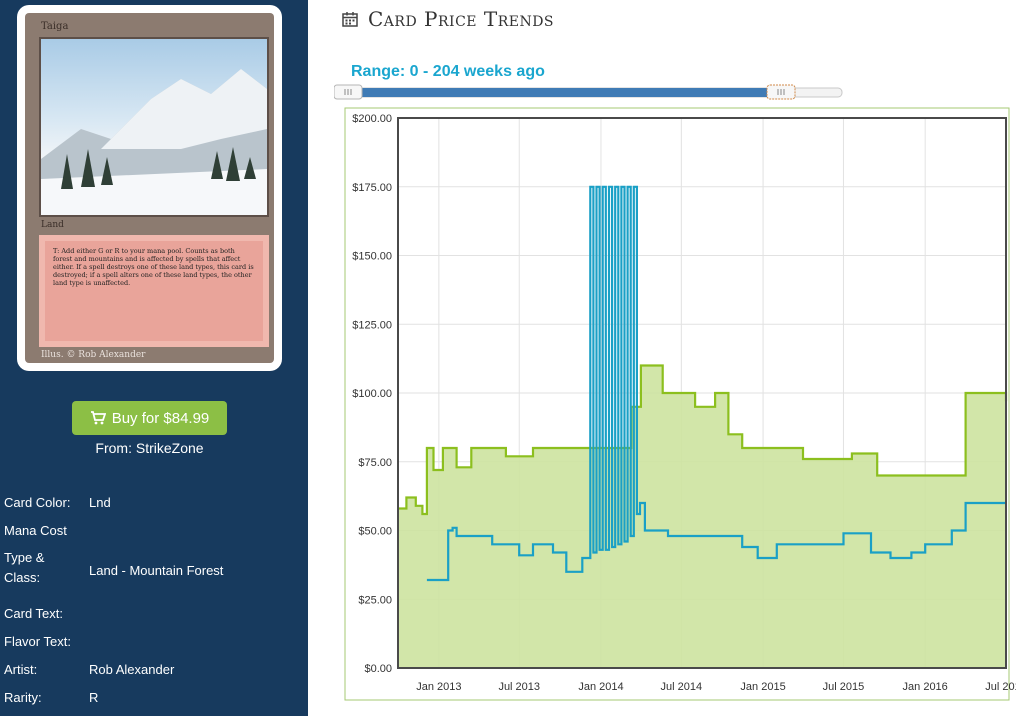 Image resolution: width=1024 pixels, height=716 pixels. I want to click on x-tick-label: Jan 2013, so click(438, 687).